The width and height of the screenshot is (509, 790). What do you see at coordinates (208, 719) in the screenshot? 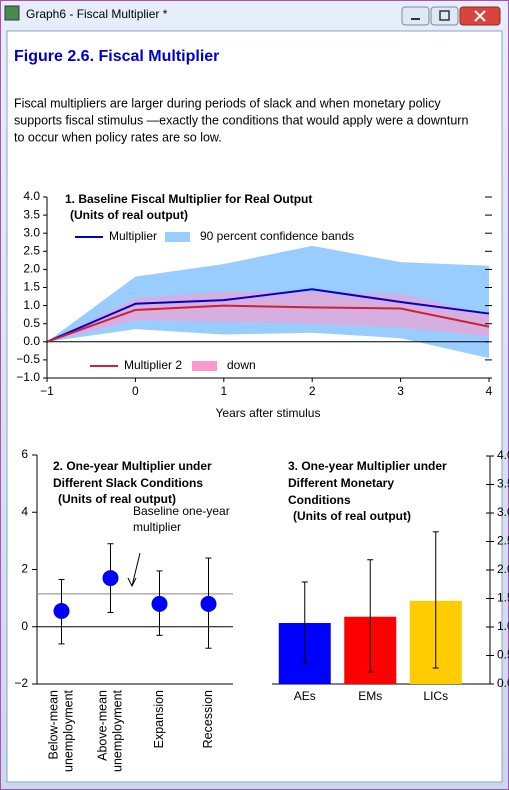
I see `x-tick-label: Recession` at bounding box center [208, 719].